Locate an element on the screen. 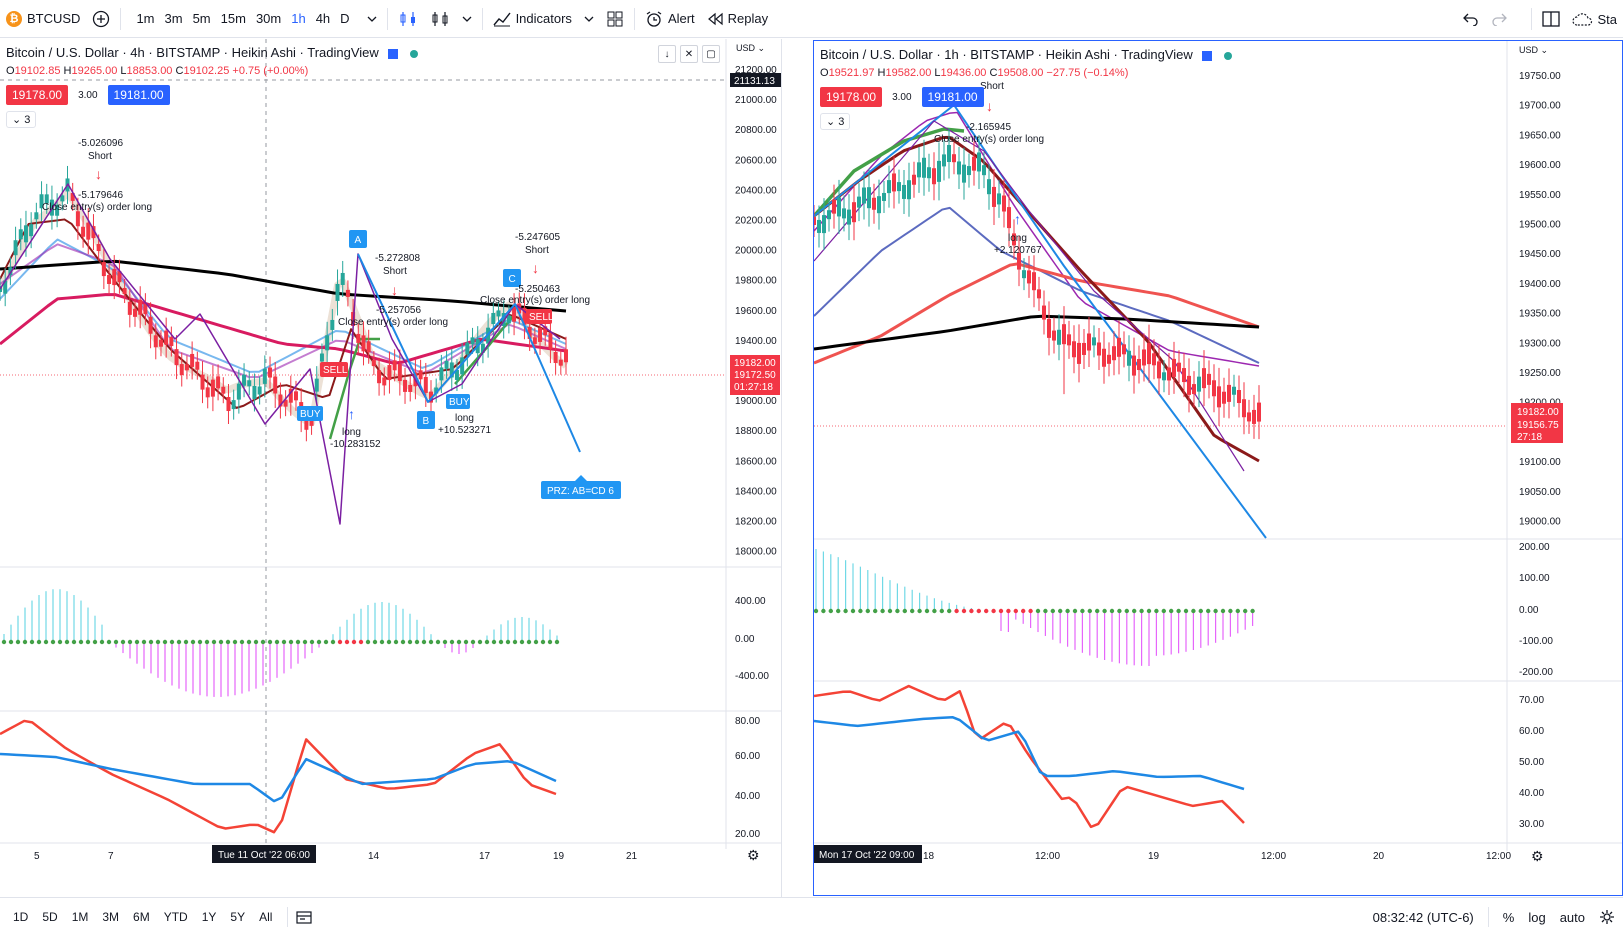 The image size is (1623, 935). settings-gear-icon is located at coordinates (1607, 917).